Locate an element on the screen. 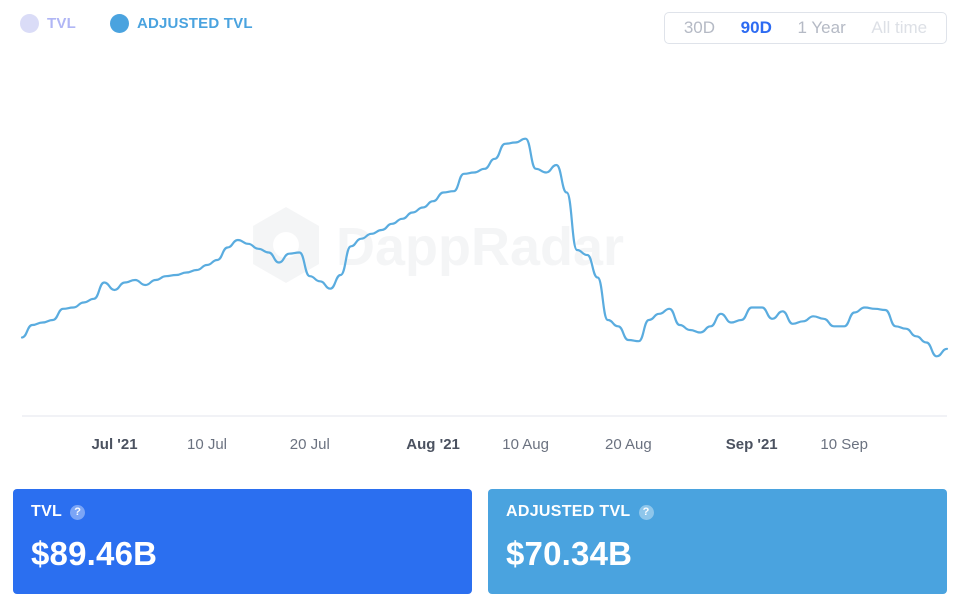 Image resolution: width=960 pixels, height=607 pixels. chart-legend: TVL ADJUSTED TVL is located at coordinates (153, 23).